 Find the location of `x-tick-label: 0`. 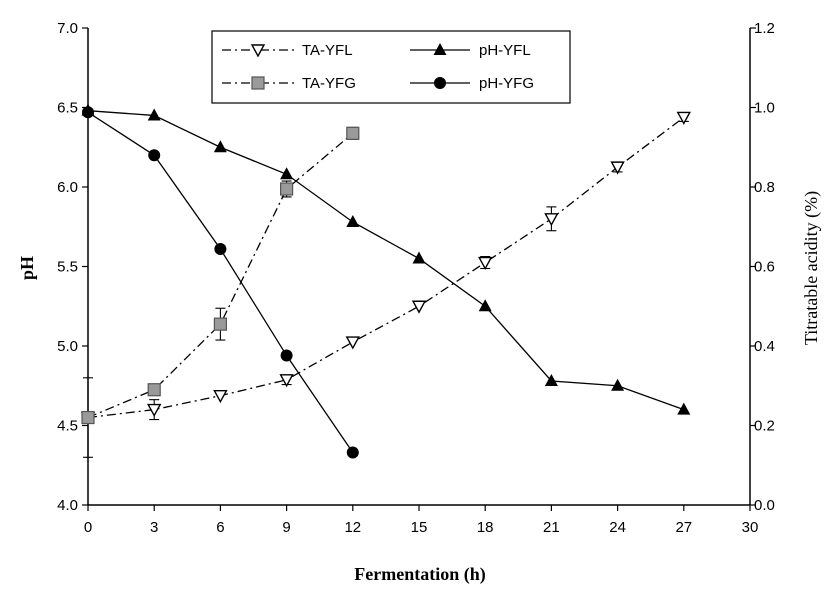

x-tick-label: 0 is located at coordinates (88, 527).